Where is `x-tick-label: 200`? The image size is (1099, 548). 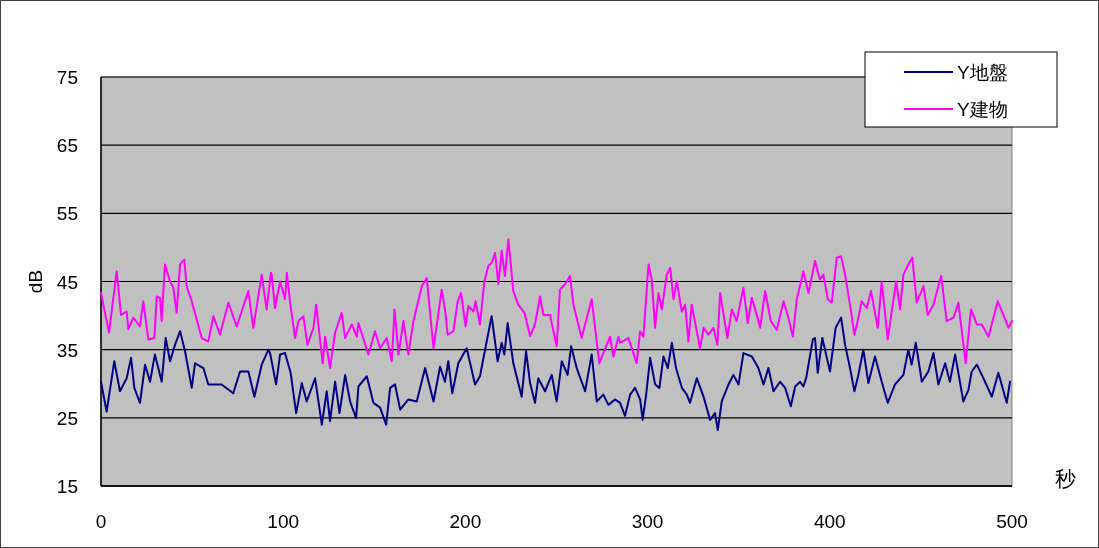 x-tick-label: 200 is located at coordinates (465, 521).